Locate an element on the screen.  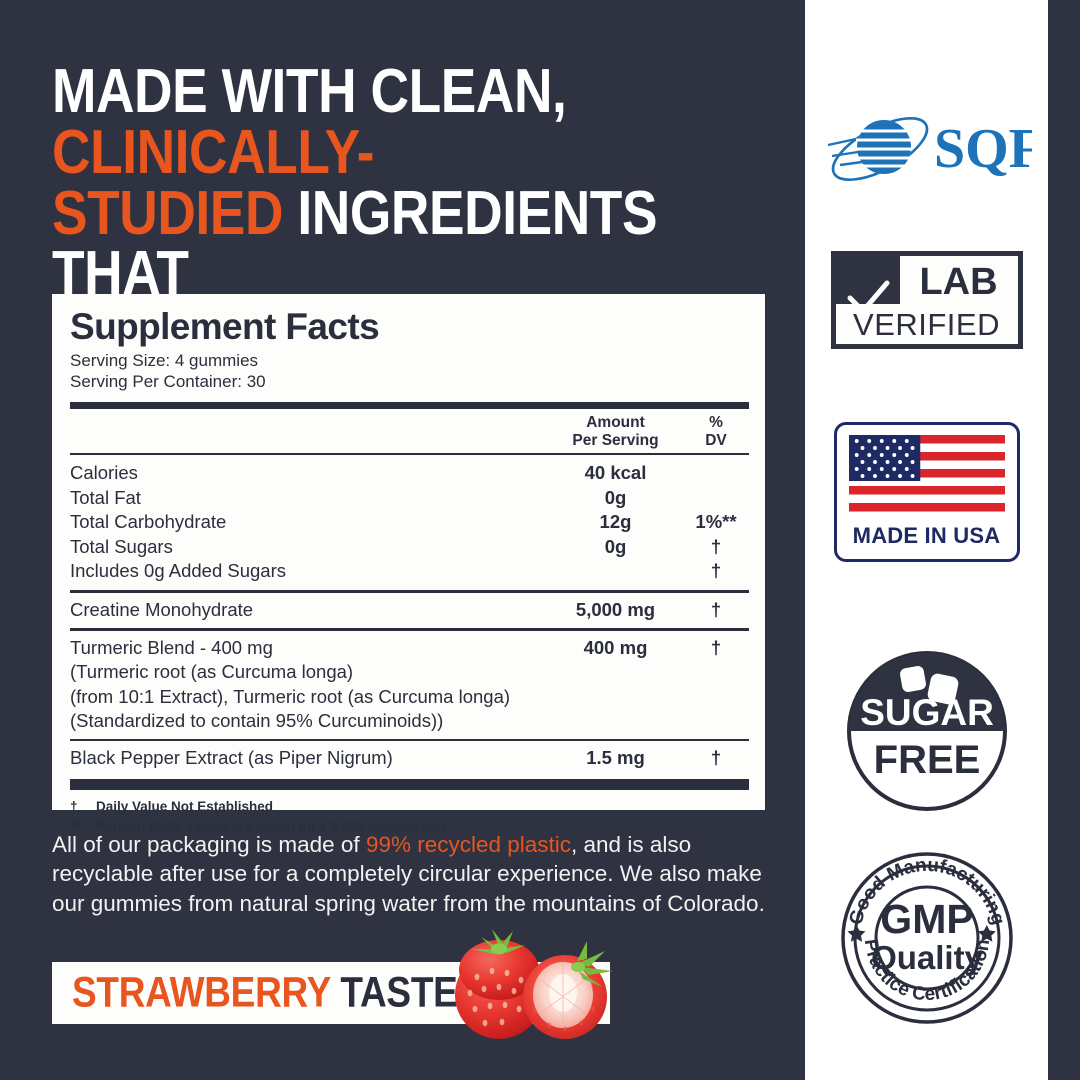
recycled-plastic-highlight: 99% recycled plastic is located at coordinates (468, 844).